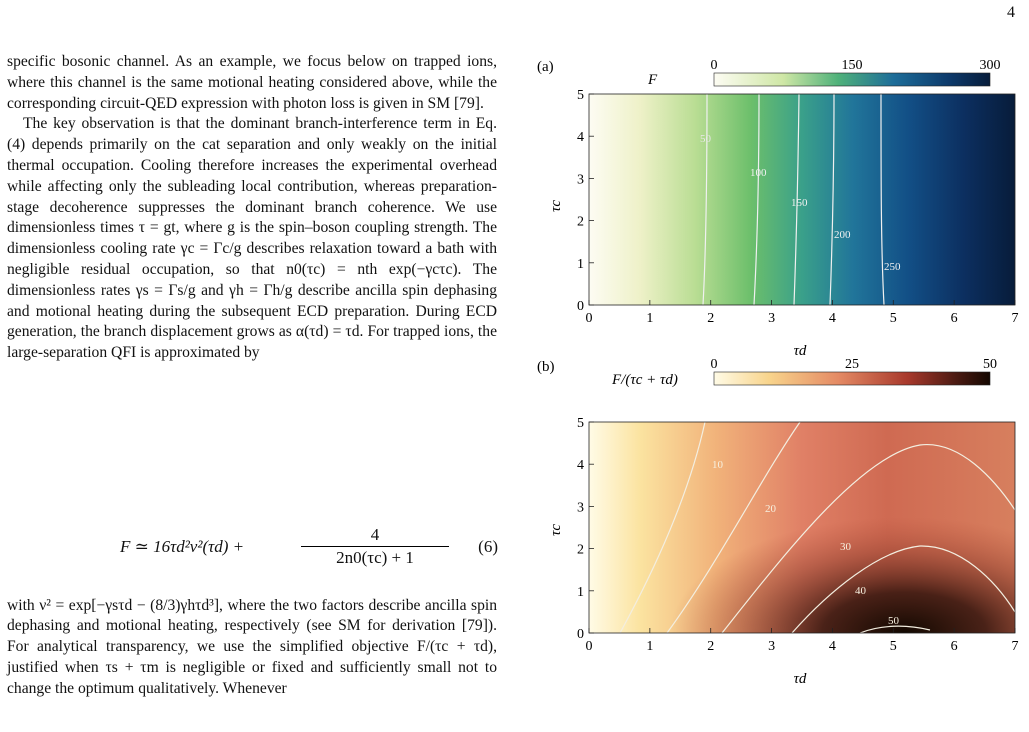 The height and width of the screenshot is (732, 1029). Describe the element at coordinates (954, 646) in the screenshot. I see `panel-b-x-tick-label: 6` at that location.